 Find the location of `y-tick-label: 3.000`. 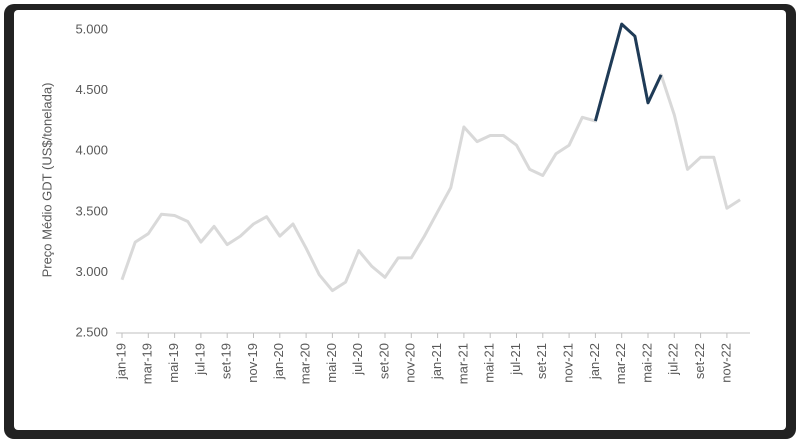

y-tick-label: 3.000 is located at coordinates (91, 271).